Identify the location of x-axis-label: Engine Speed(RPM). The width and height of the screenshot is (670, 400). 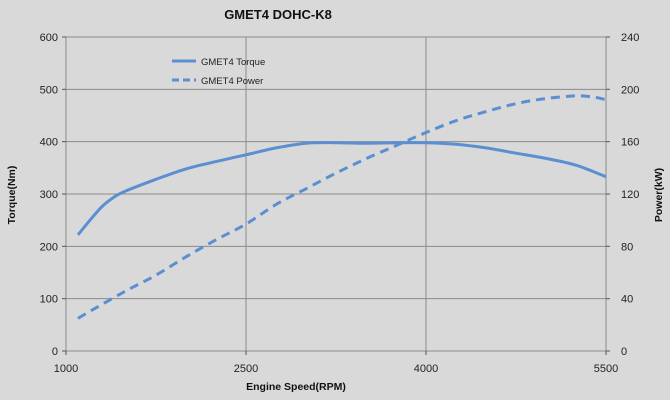
(296, 387).